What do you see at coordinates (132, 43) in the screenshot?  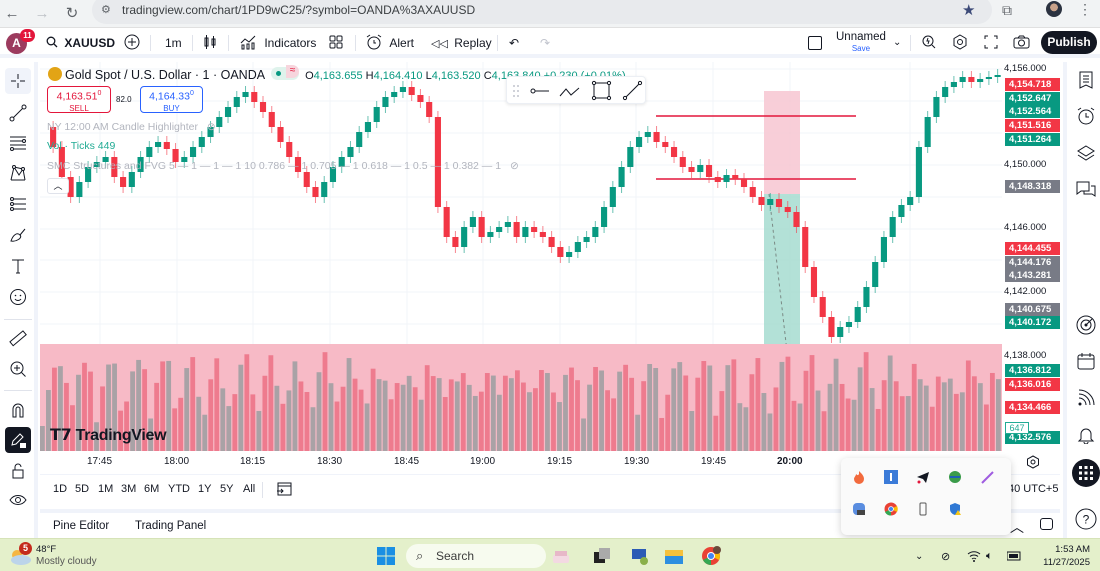 I see `compare-symbol-button` at bounding box center [132, 43].